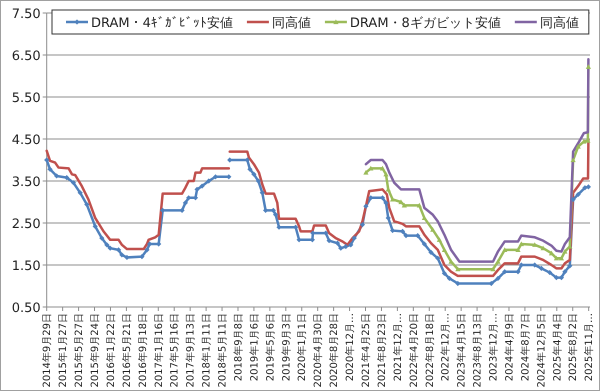  I want to click on x-tick-label: 2025年8月2日, so click(573, 347).